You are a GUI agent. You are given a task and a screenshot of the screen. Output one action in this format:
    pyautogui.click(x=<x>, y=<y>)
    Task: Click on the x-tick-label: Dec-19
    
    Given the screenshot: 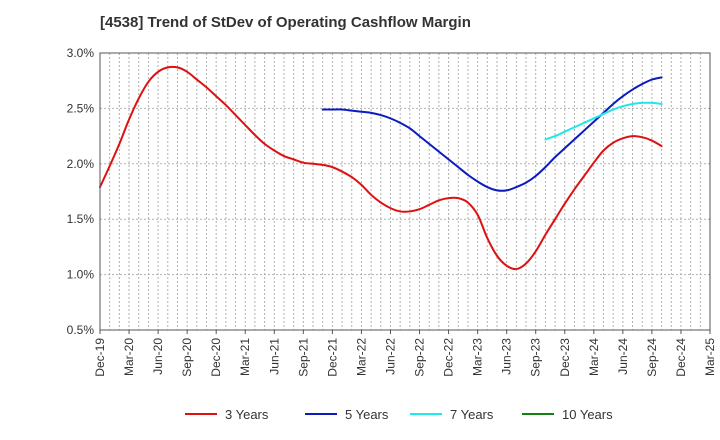 What is the action you would take?
    pyautogui.click(x=100, y=357)
    